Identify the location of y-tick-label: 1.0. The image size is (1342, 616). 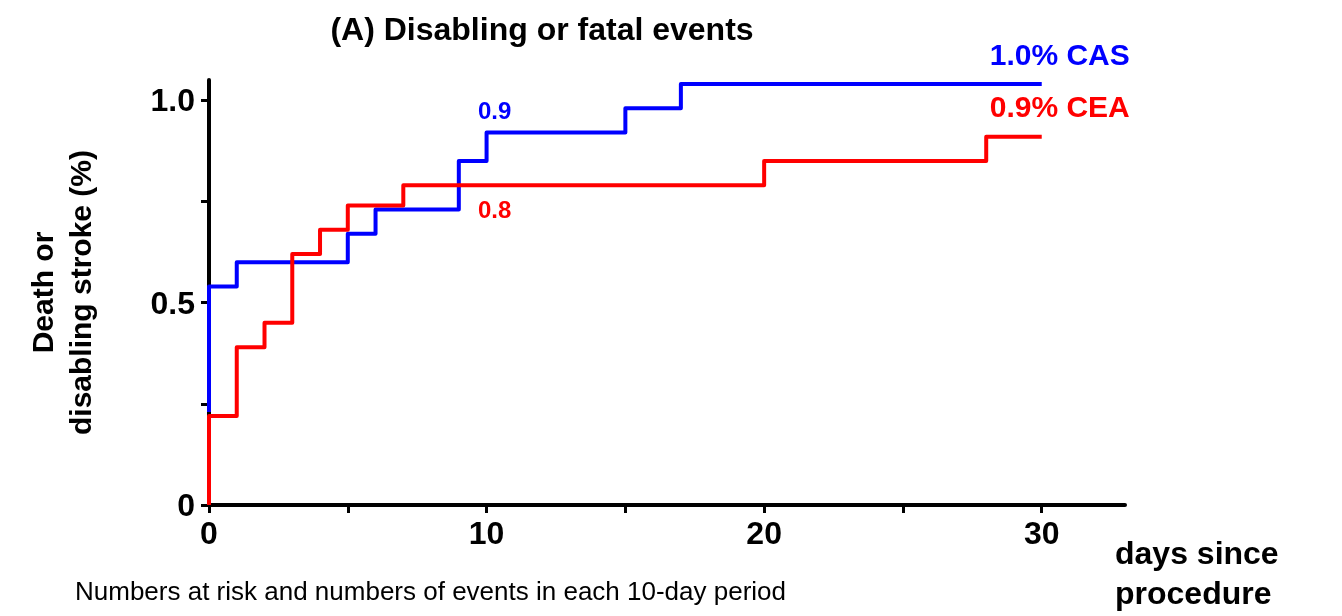
(172, 100).